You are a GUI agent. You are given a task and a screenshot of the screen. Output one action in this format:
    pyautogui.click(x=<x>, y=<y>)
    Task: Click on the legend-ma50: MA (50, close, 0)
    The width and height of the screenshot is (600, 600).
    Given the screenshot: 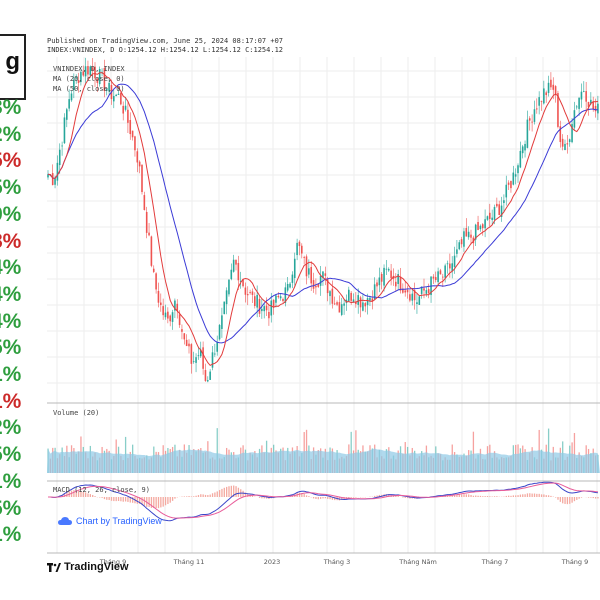 What is the action you would take?
    pyautogui.click(x=89, y=89)
    